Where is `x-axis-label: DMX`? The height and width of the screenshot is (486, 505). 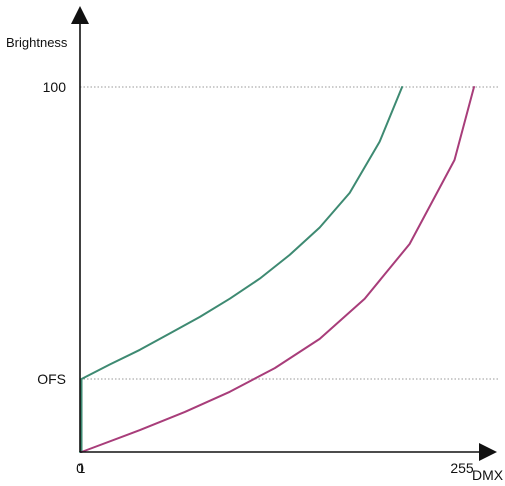
x-axis-label: DMX is located at coordinates (488, 475).